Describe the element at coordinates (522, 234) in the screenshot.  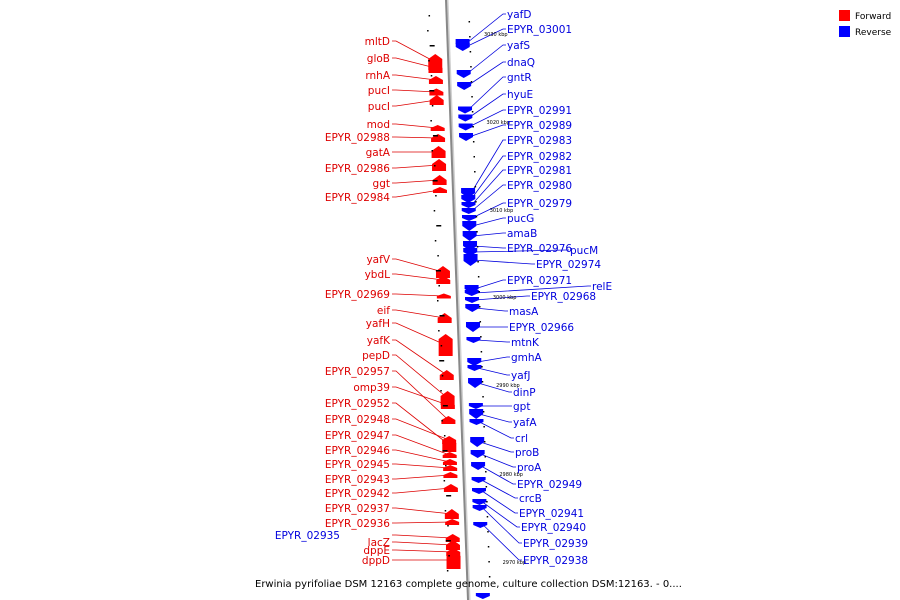
I see `reverse-gene-label-amab: amaB` at that location.